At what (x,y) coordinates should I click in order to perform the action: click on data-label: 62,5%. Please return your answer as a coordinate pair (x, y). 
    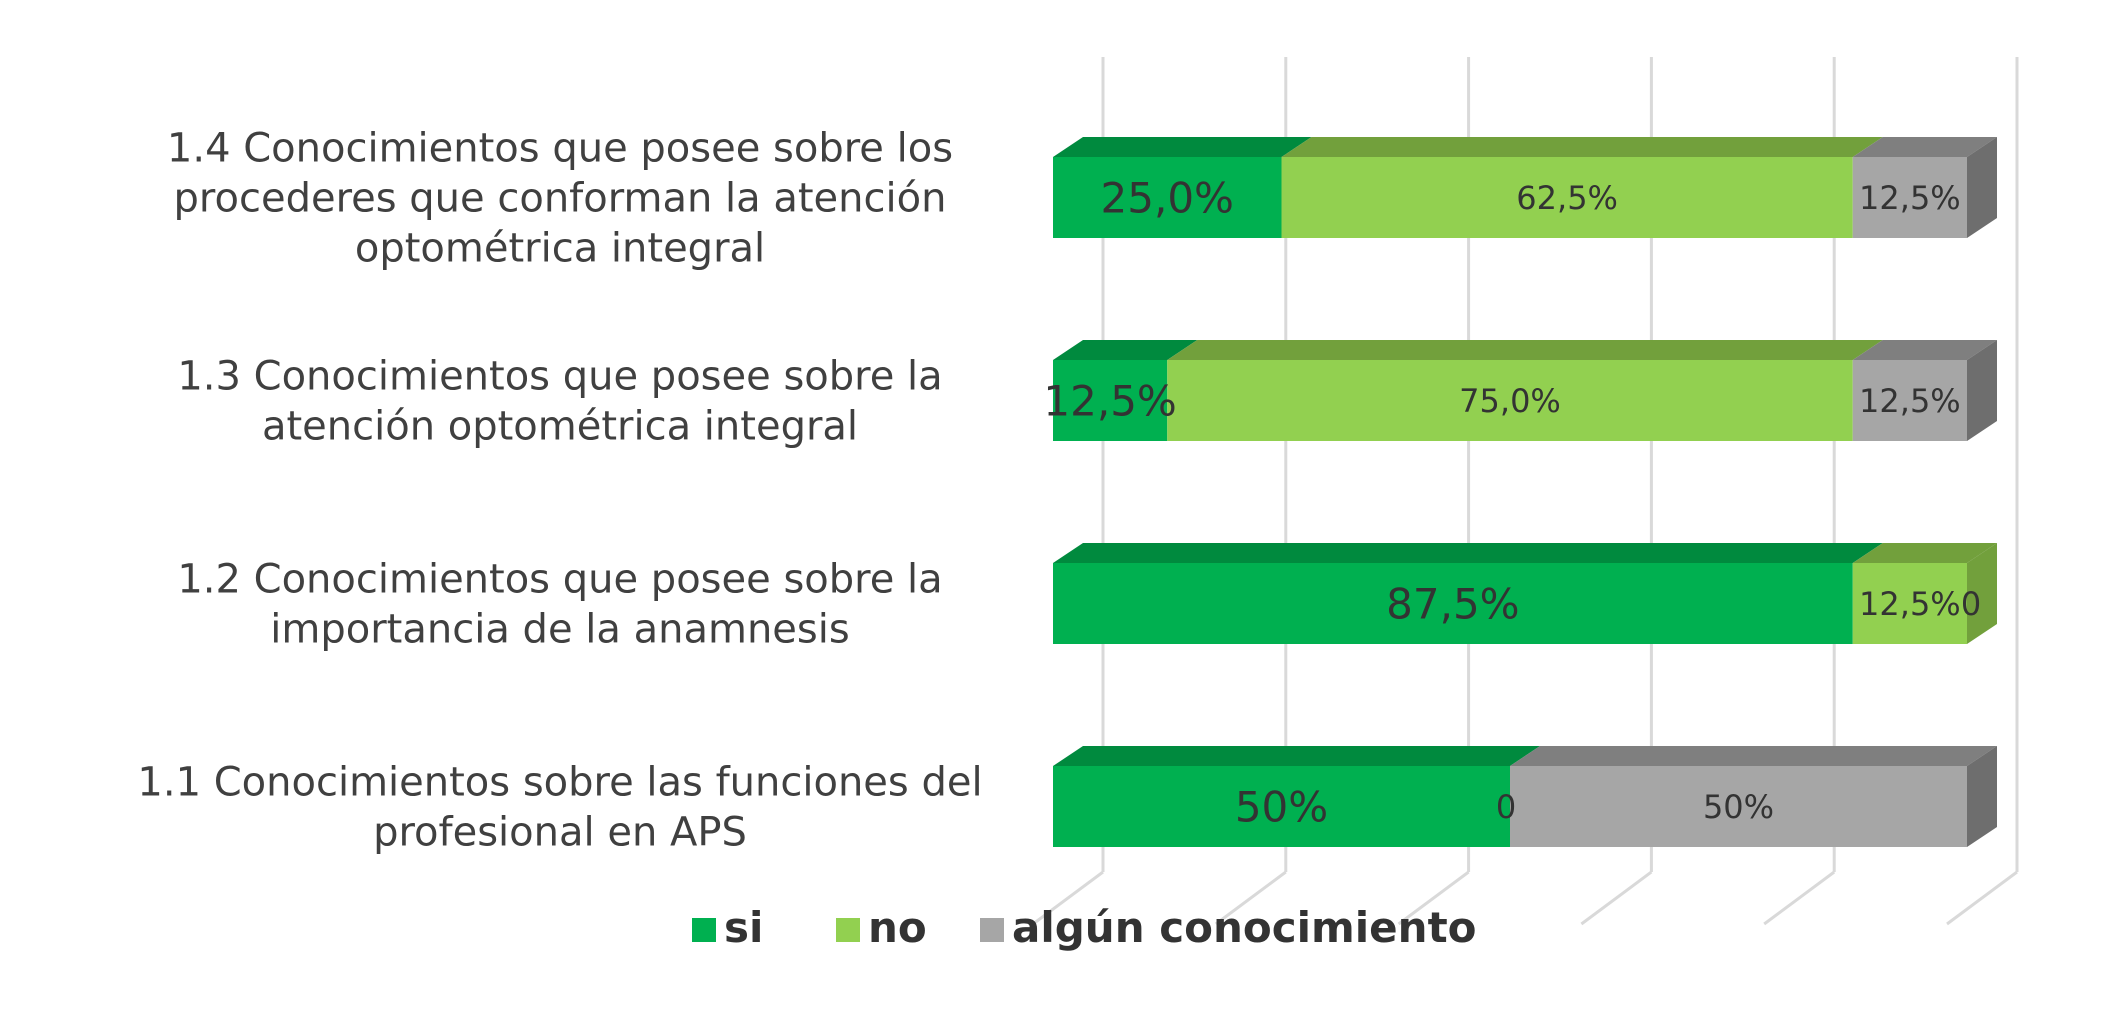
    Looking at the image, I should click on (1567, 198).